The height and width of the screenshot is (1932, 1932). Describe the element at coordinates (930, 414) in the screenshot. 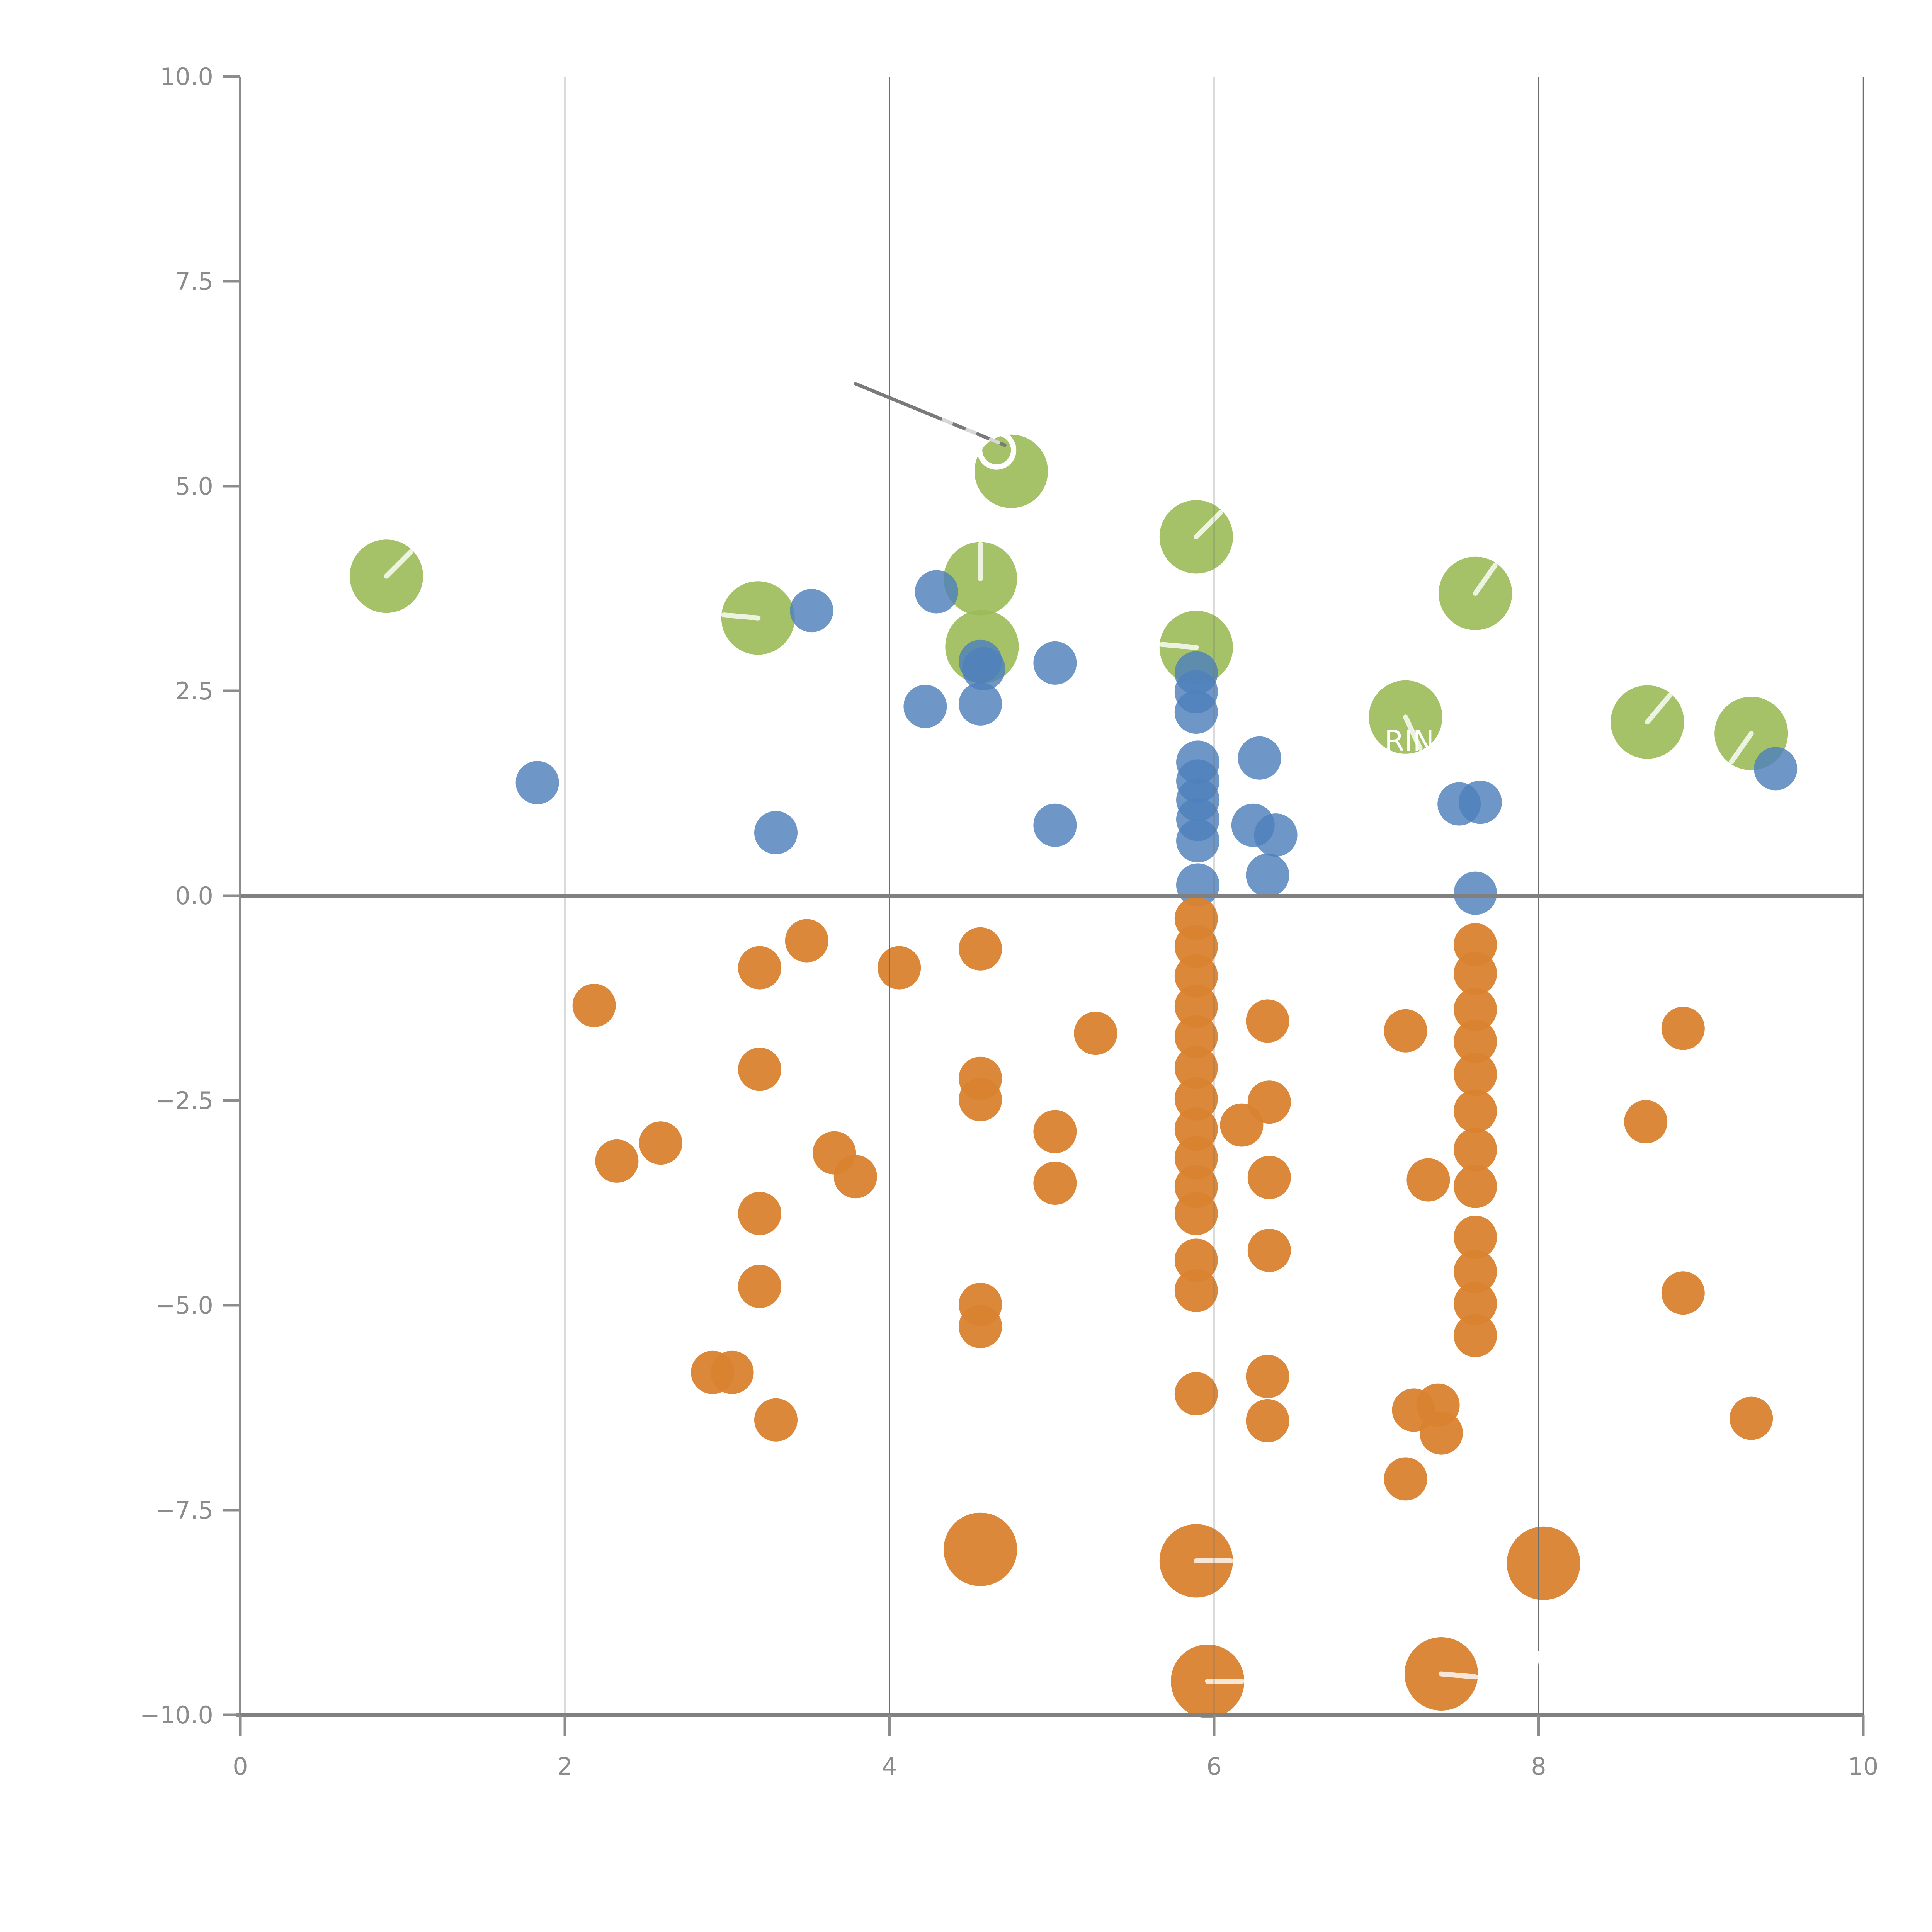

I see `annotation-leader-line` at that location.